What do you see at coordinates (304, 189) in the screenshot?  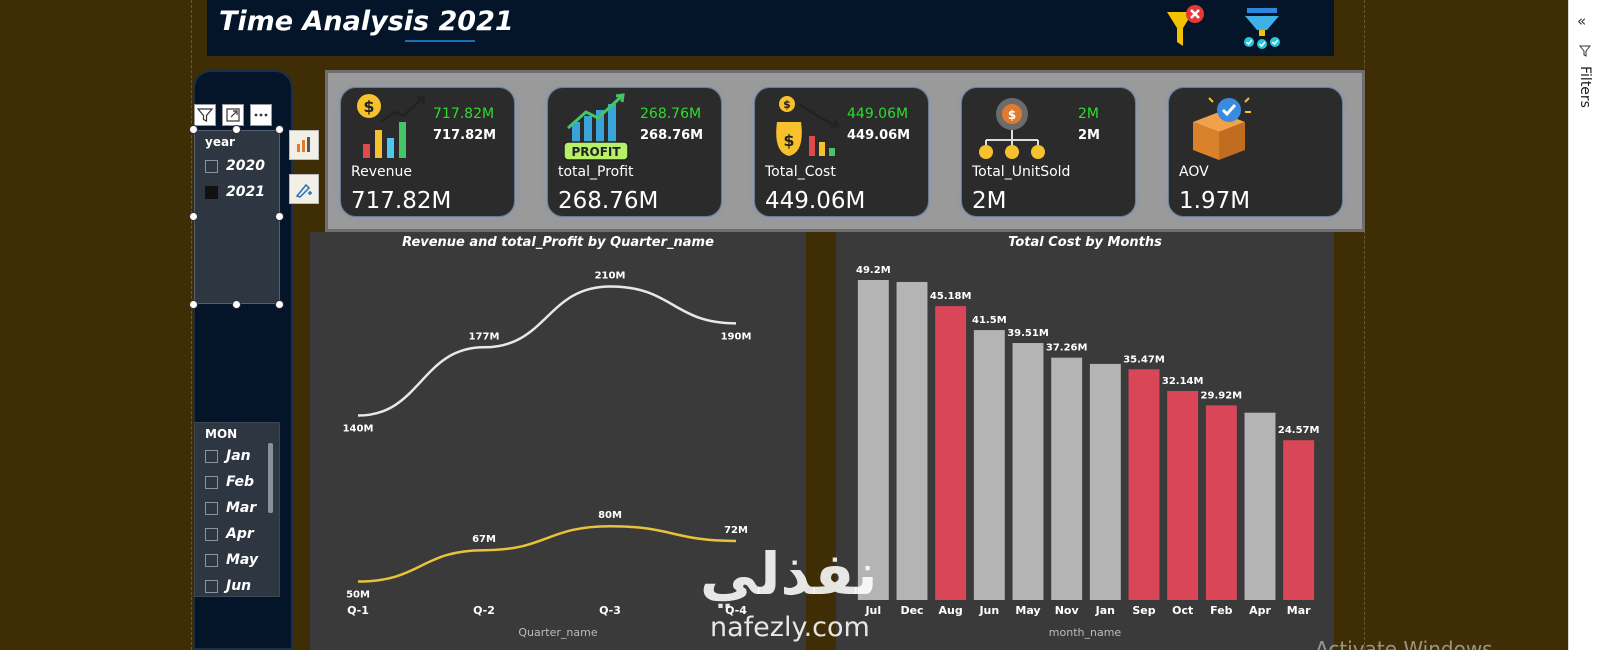 I see `format-brush-icon` at bounding box center [304, 189].